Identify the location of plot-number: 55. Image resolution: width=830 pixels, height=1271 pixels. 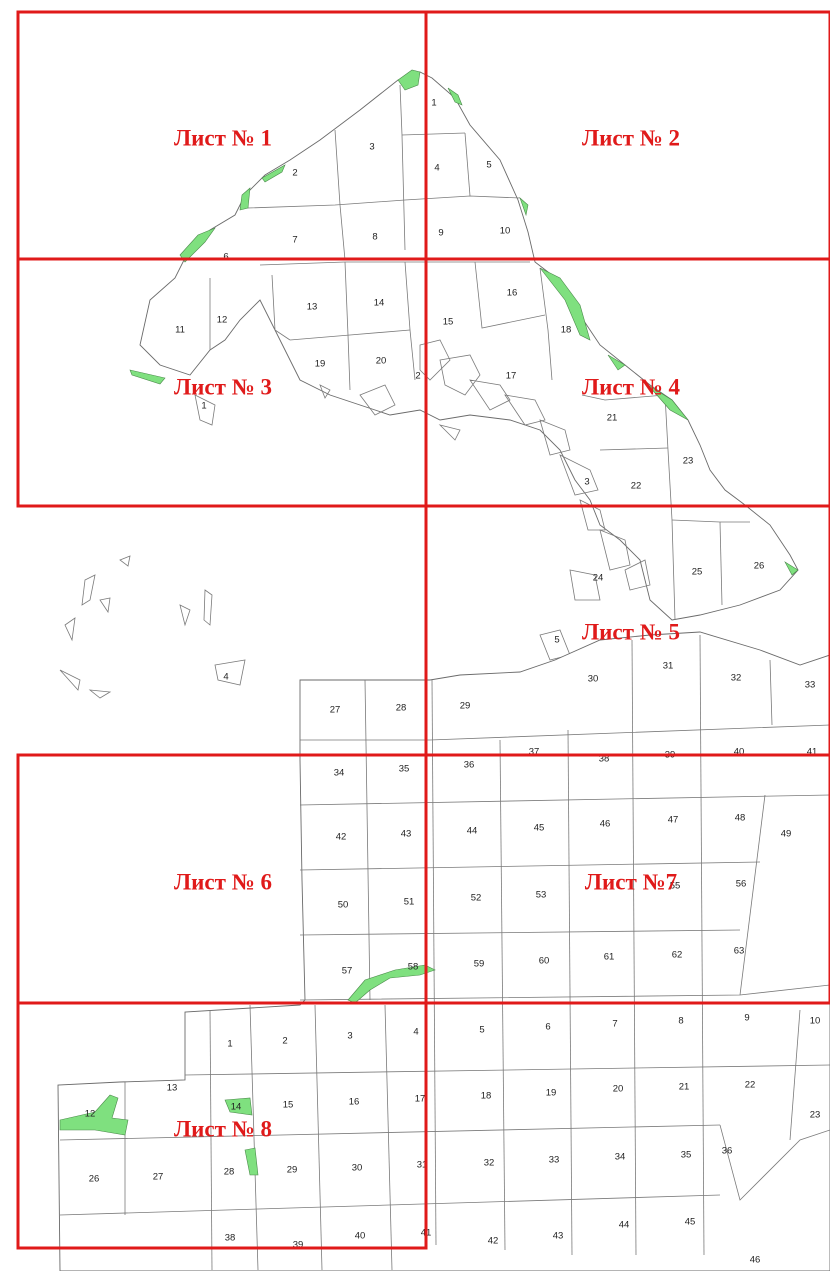
(675, 886).